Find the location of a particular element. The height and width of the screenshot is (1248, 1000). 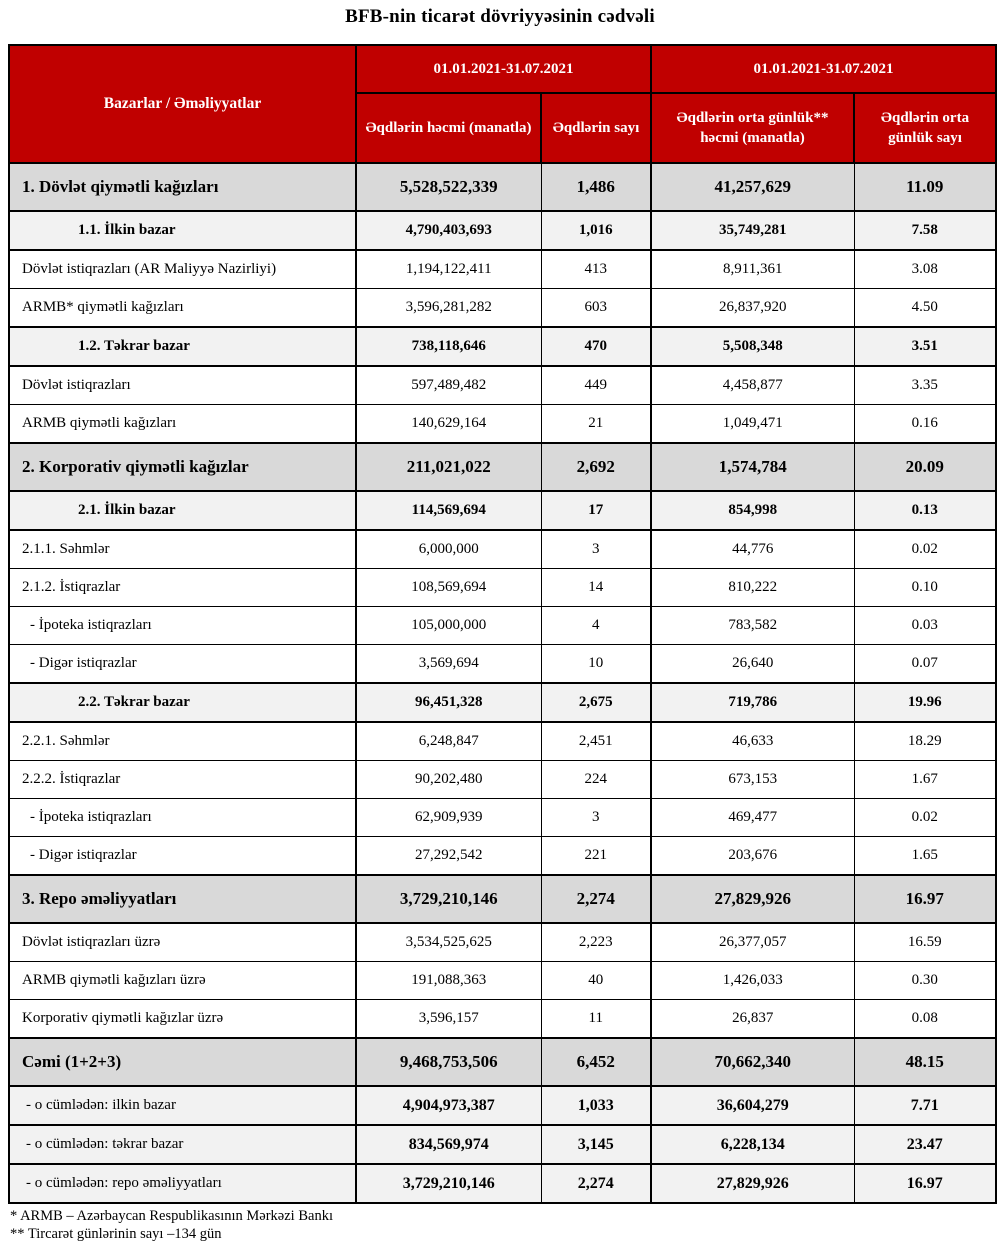

row-value: 21 is located at coordinates (596, 424).